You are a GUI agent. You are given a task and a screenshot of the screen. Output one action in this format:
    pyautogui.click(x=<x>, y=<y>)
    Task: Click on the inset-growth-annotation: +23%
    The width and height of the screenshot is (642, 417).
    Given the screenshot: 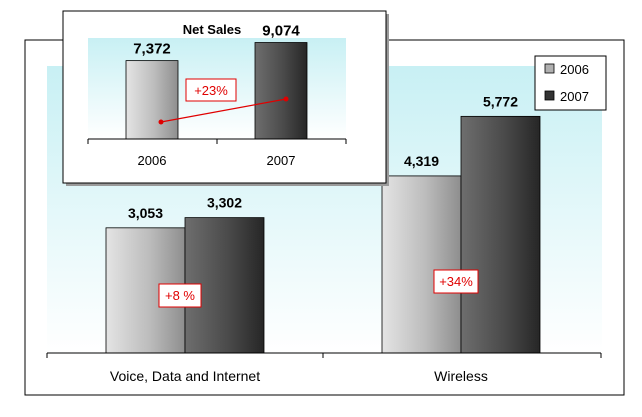 What is the action you would take?
    pyautogui.click(x=211, y=90)
    